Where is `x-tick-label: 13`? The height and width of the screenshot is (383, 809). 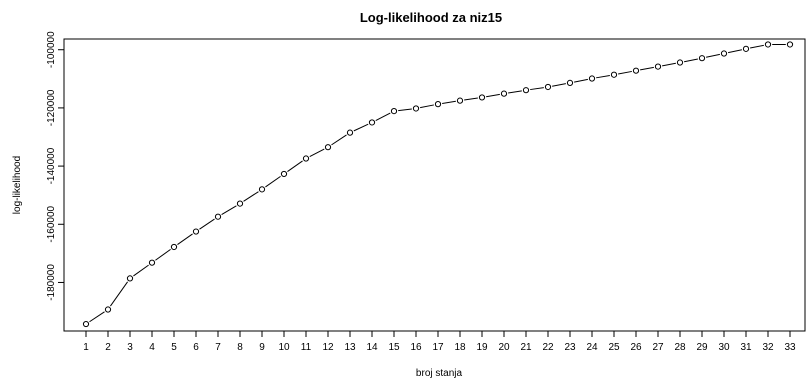 x-tick-label: 13 is located at coordinates (350, 347).